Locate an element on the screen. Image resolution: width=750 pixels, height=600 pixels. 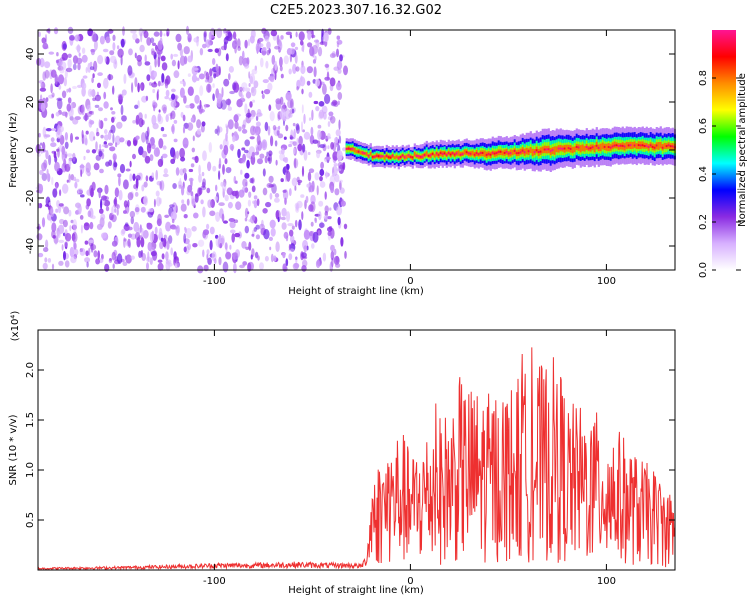
y-tick-label: 0.5 is located at coordinates (30, 520).